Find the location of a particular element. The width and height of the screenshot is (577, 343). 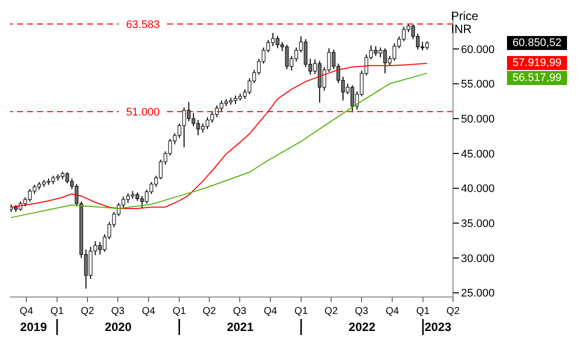

y-tick-label: 30.000 is located at coordinates (478, 258).